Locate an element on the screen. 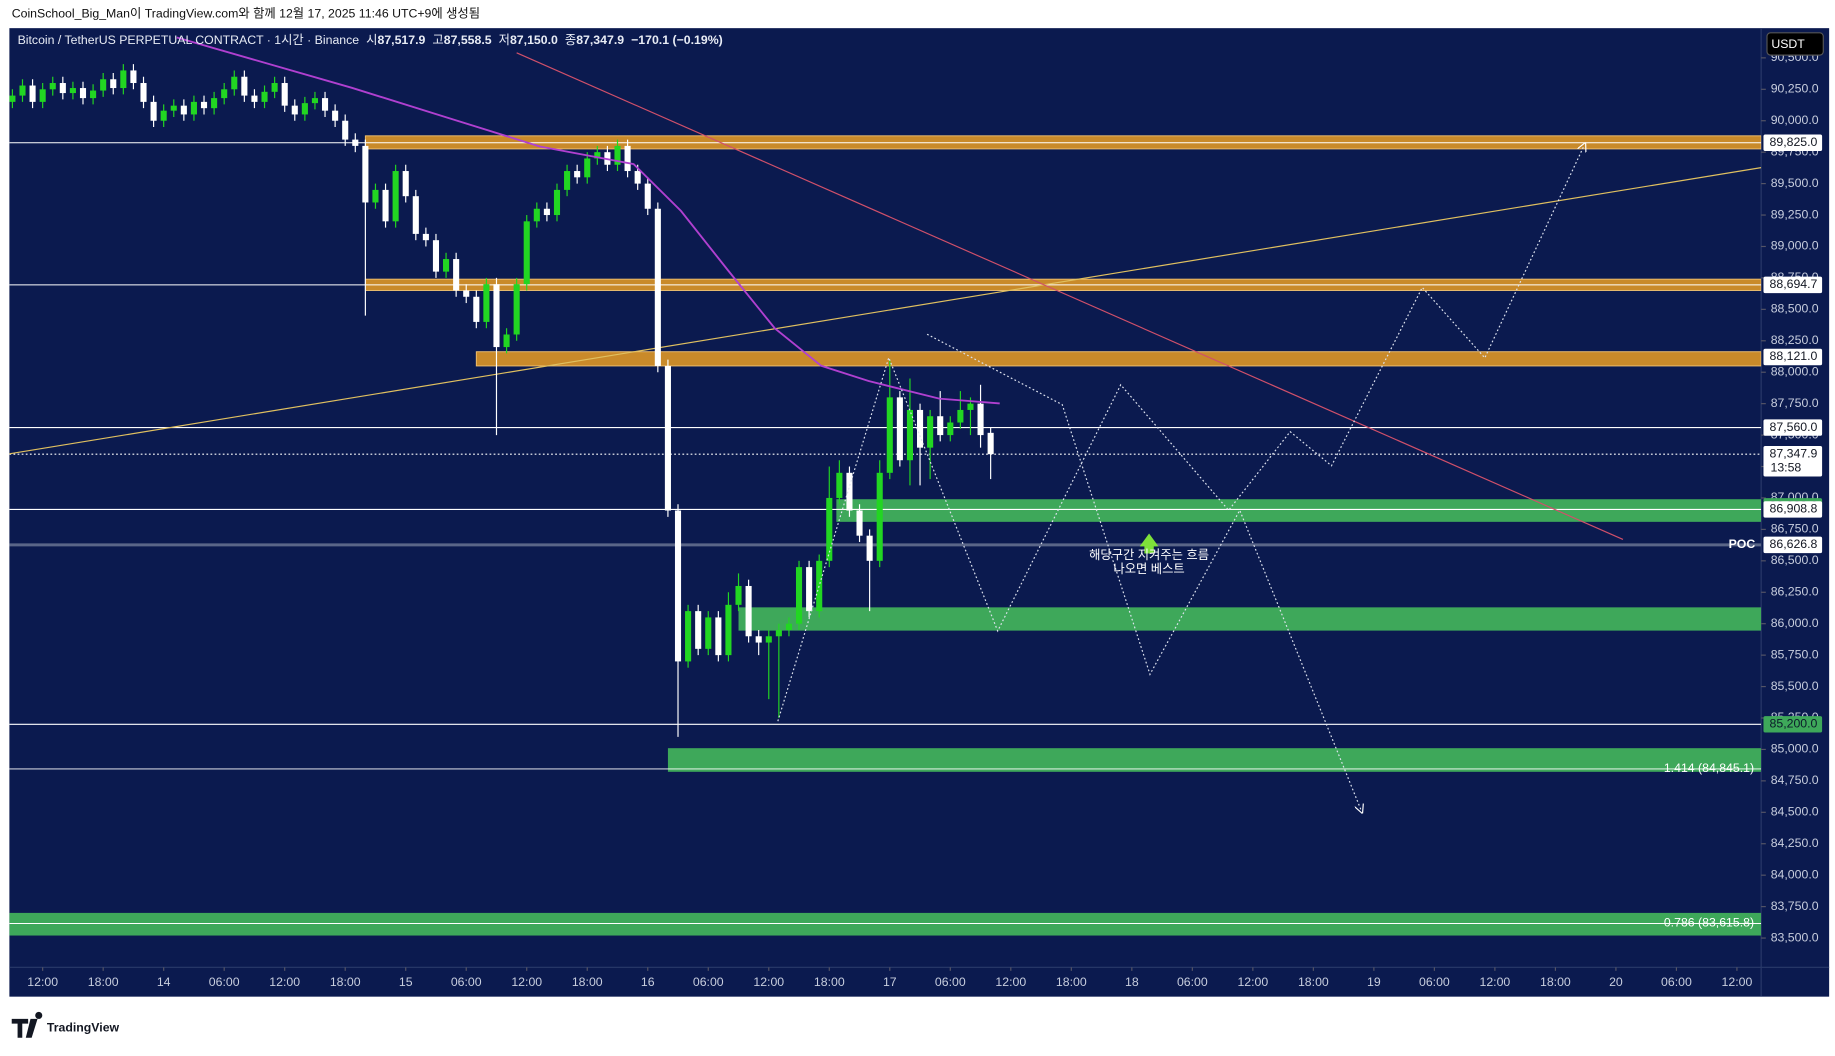 The height and width of the screenshot is (1056, 1835). price-box-label: 88,694.7 is located at coordinates (1794, 284).